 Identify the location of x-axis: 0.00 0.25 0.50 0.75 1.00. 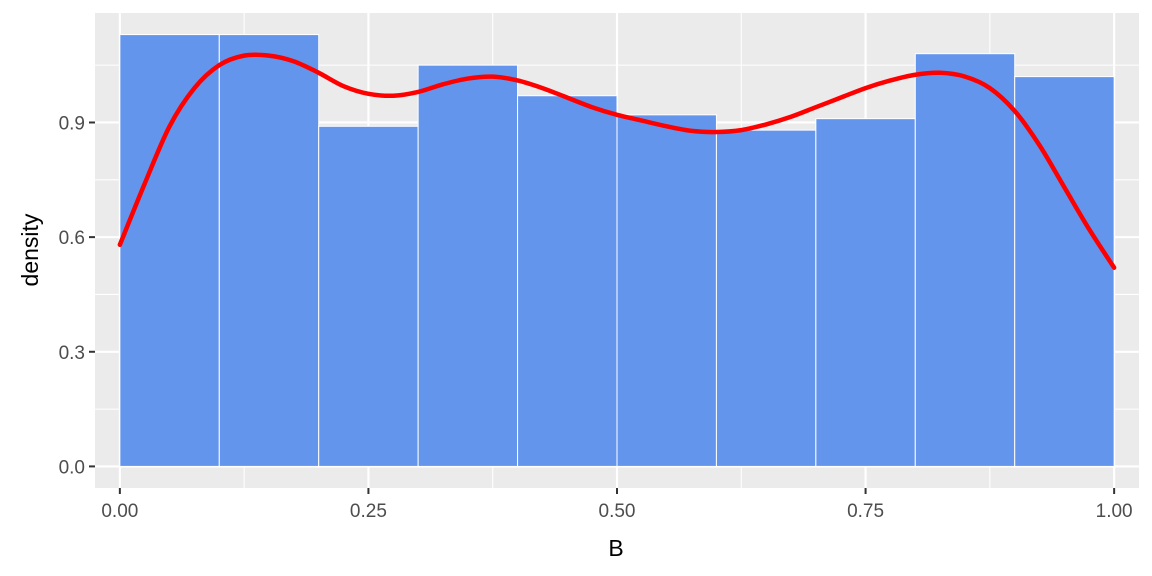
(617, 505).